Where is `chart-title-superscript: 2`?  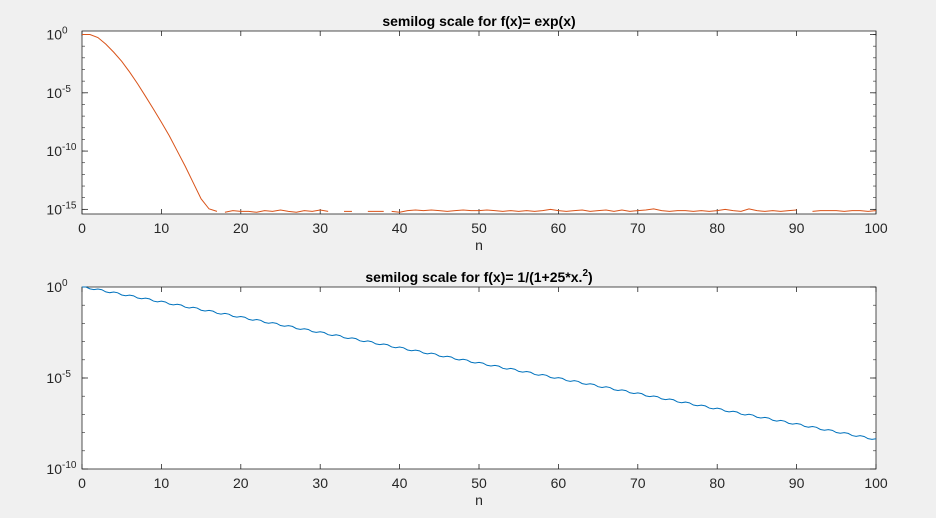
chart-title-superscript: 2 is located at coordinates (585, 273).